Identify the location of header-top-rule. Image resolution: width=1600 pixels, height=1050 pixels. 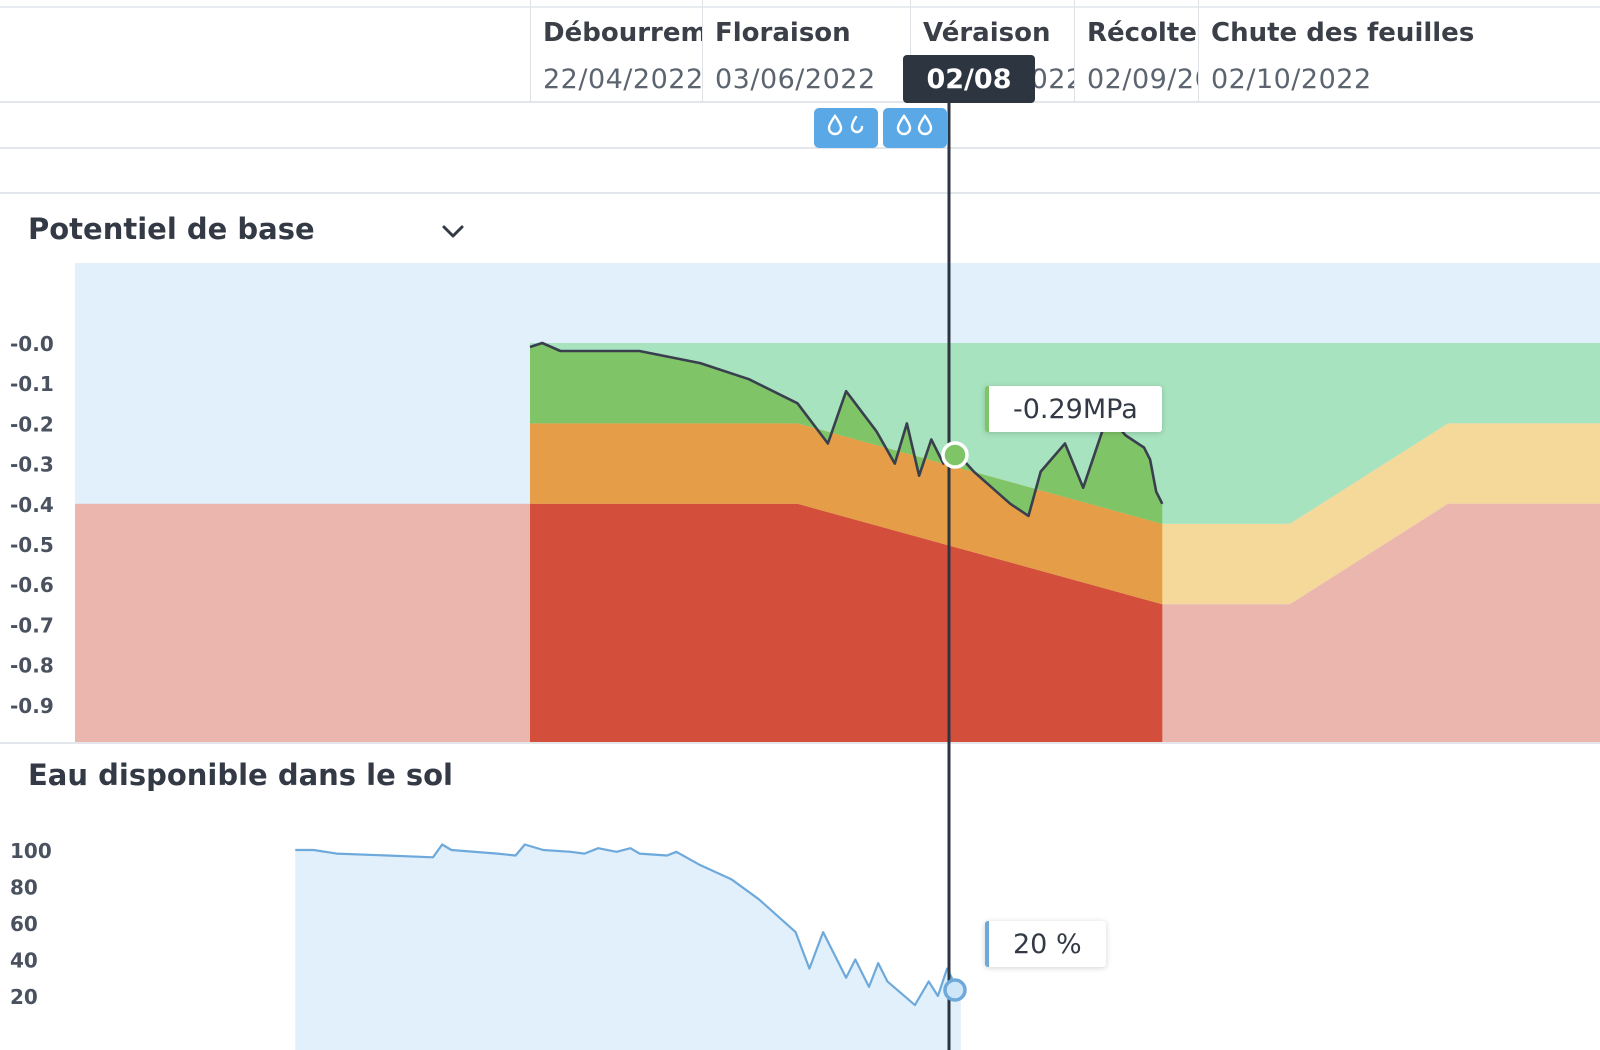
(800, 7).